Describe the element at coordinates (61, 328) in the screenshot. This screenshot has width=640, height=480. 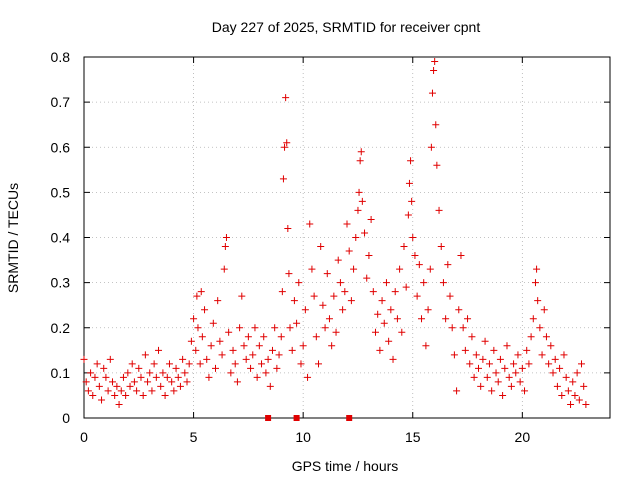
I see `y-tick-label: 0.2` at that location.